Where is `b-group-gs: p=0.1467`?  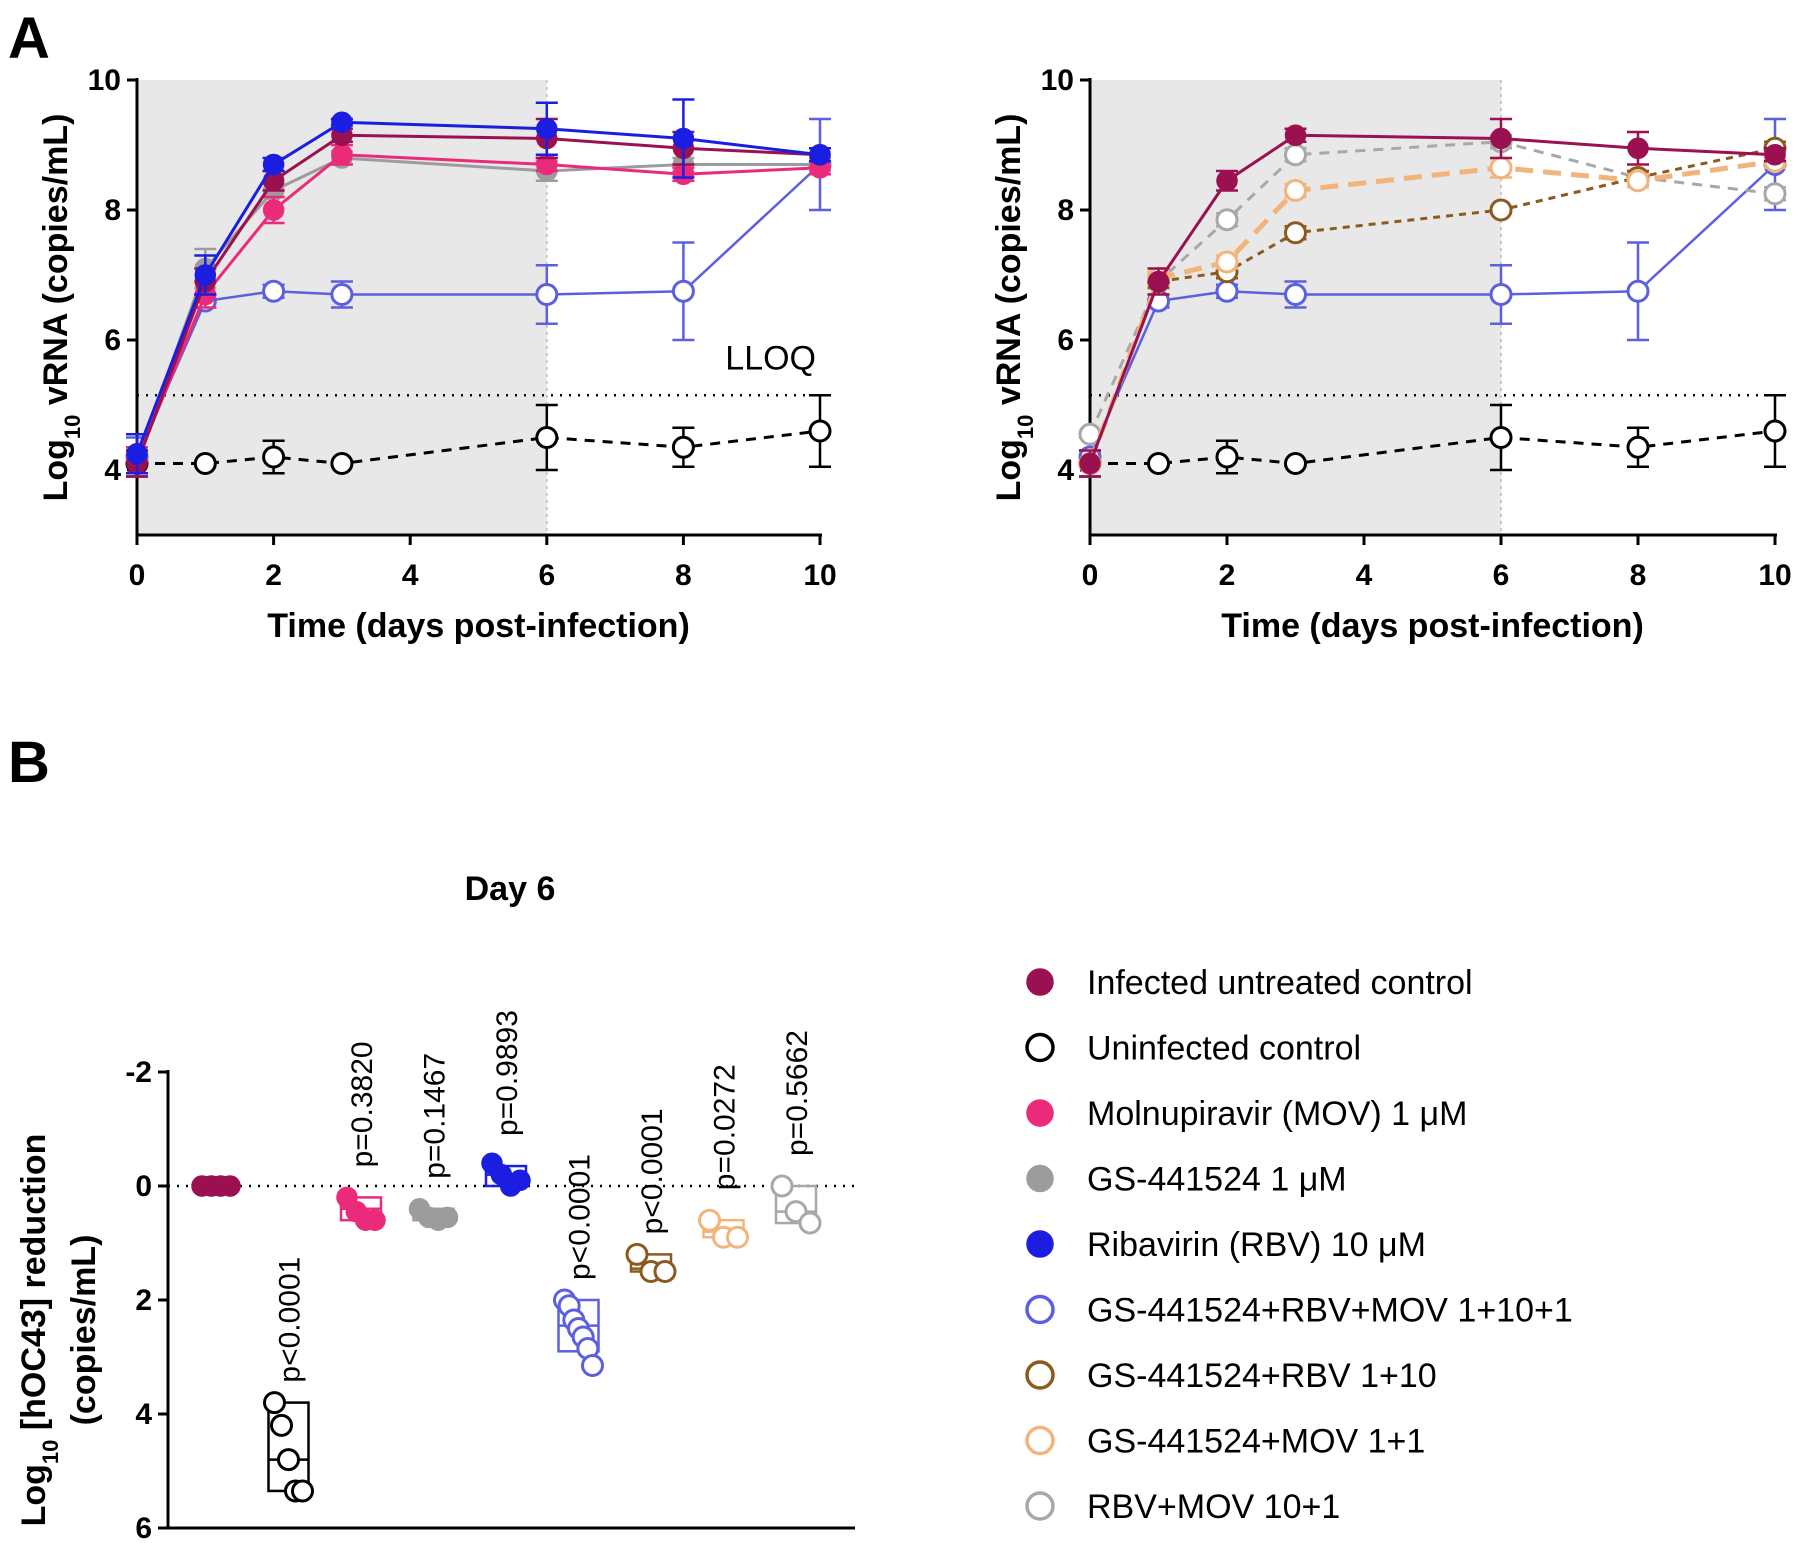
b-group-gs: p=0.1467 is located at coordinates (433, 1142).